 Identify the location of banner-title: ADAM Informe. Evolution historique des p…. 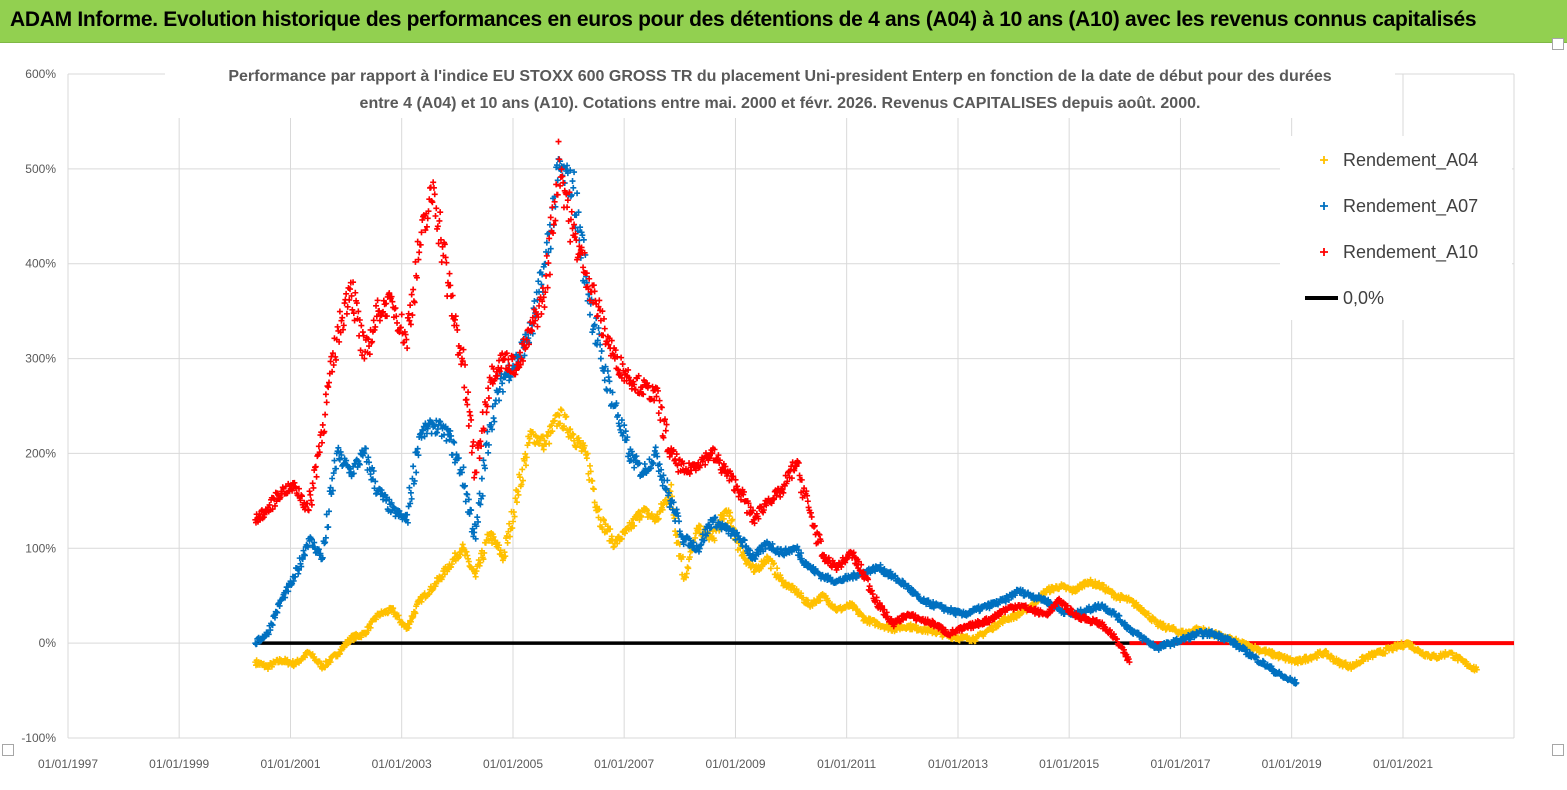
(743, 19).